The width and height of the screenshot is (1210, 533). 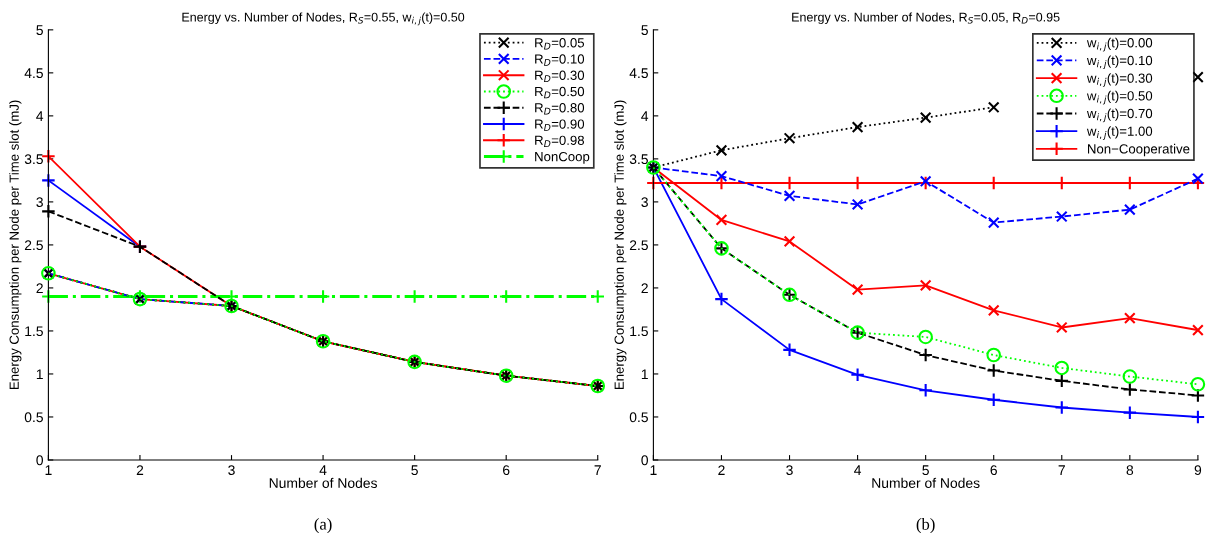 I want to click on legend-label: R$_{D}$=0.90, so click(x=560, y=125).